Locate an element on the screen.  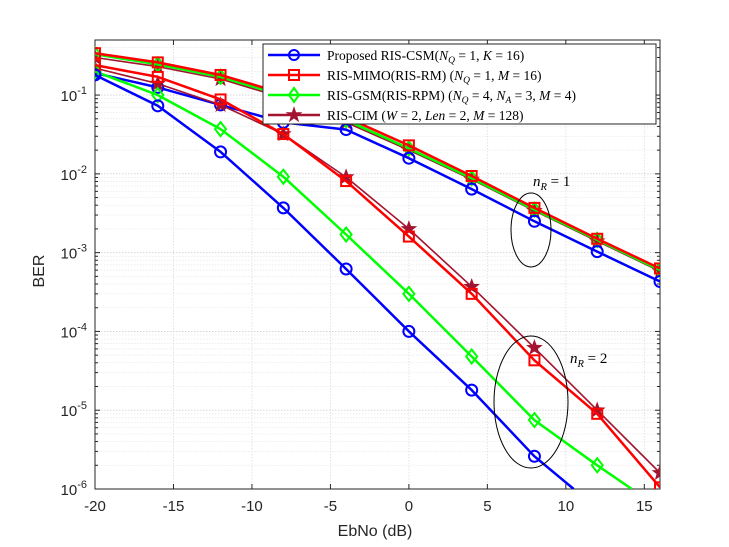
x-tick-label: -15 is located at coordinates (174, 506).